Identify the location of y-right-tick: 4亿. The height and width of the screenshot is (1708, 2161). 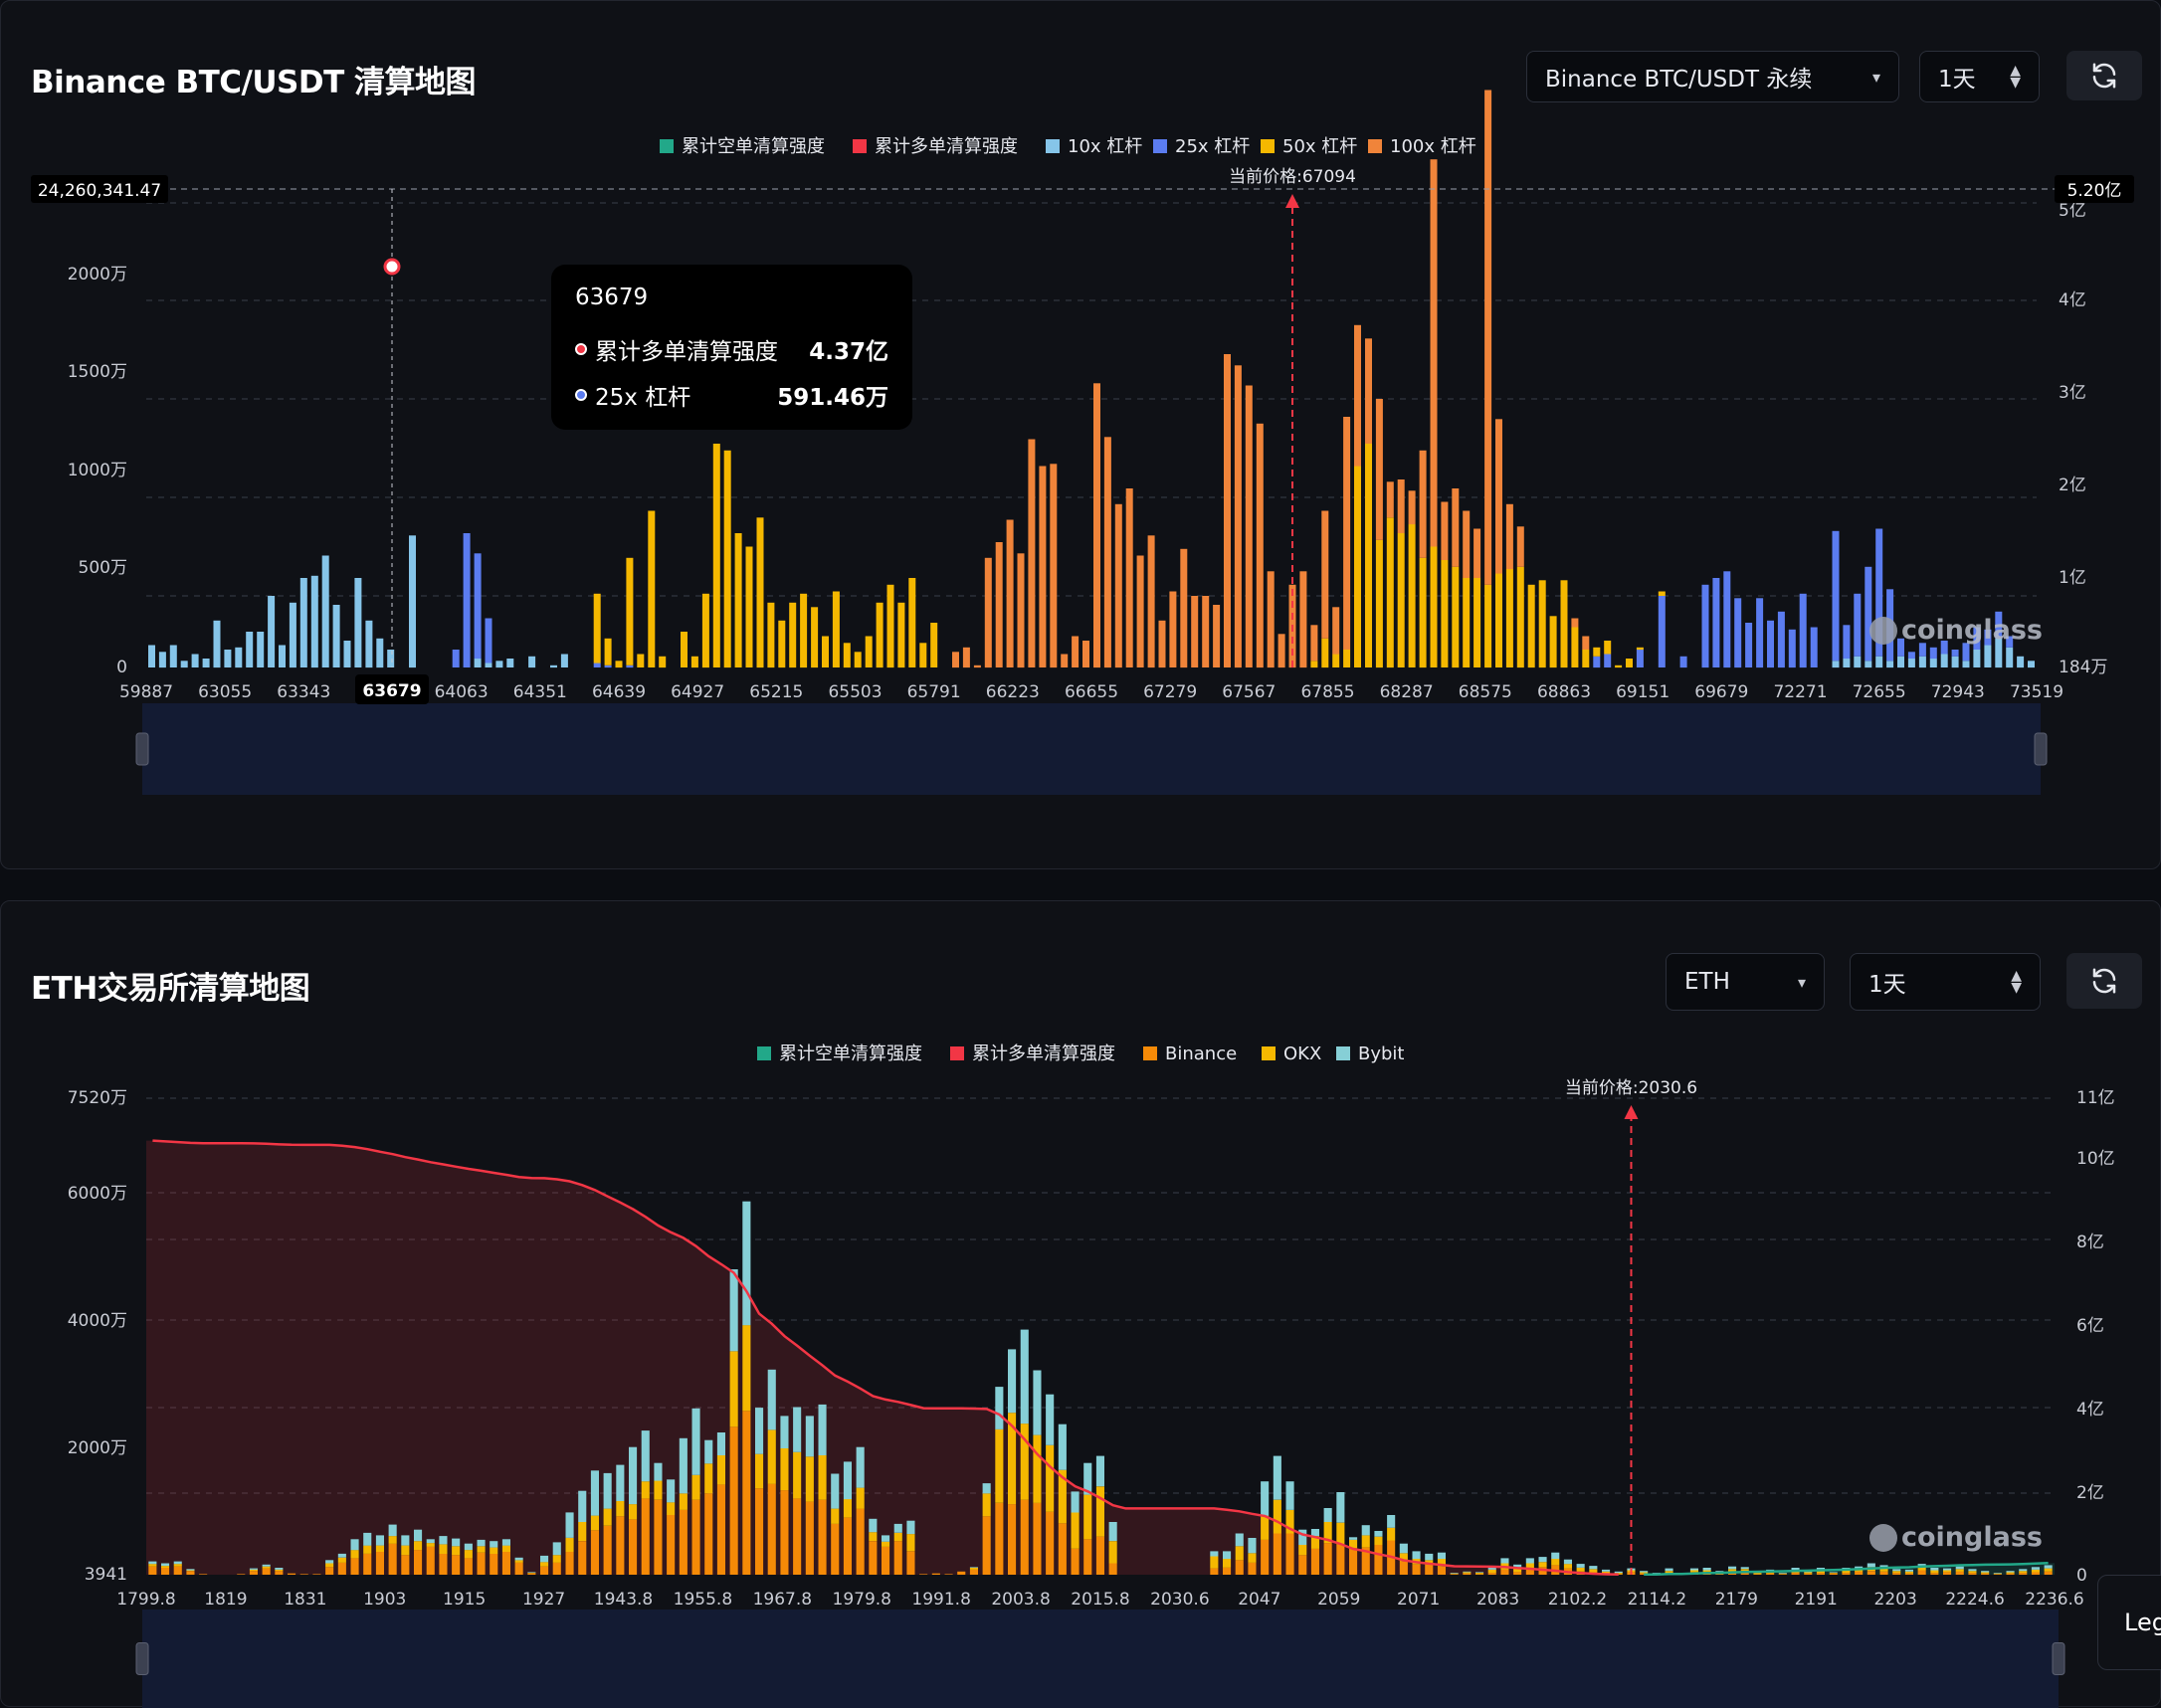
(2090, 1410).